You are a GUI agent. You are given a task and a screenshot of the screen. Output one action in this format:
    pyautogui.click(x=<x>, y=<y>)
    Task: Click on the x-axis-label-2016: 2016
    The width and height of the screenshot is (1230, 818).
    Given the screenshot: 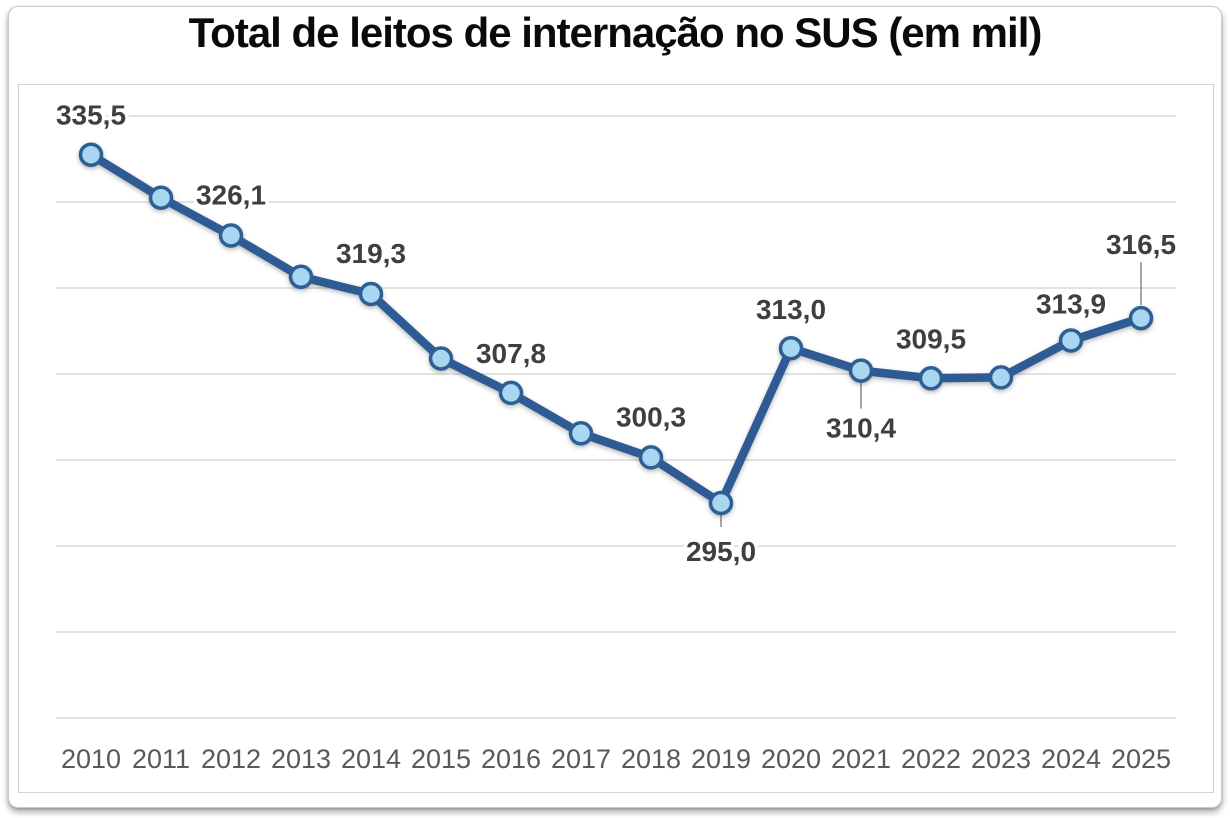 What is the action you would take?
    pyautogui.click(x=511, y=759)
    